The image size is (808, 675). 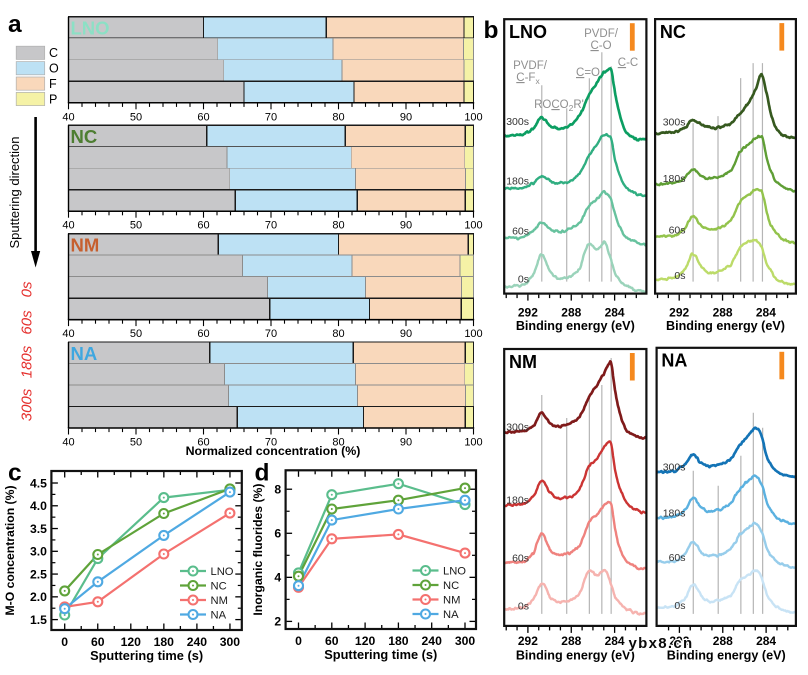 I want to click on svg-text: a, so click(x=15, y=24).